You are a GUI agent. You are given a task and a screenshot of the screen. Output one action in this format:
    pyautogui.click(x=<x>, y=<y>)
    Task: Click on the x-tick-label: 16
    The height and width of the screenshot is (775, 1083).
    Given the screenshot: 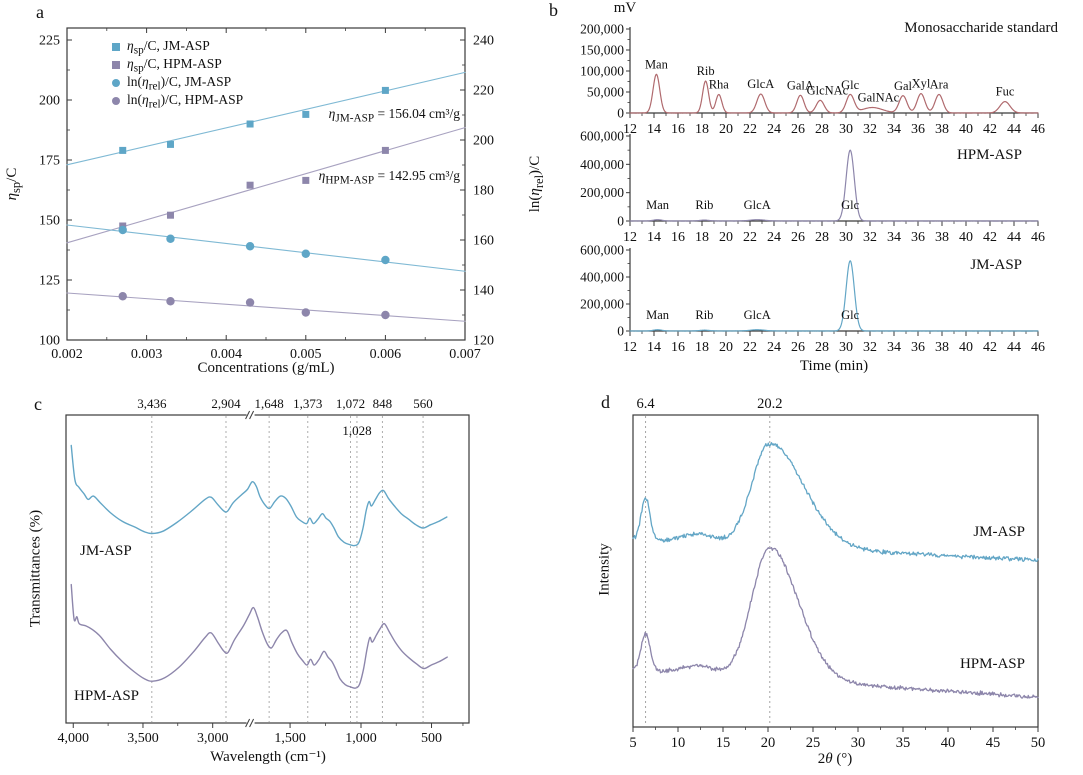 What is the action you would take?
    pyautogui.click(x=678, y=237)
    